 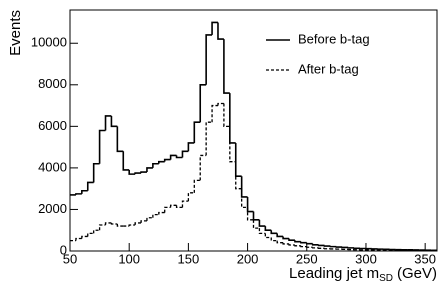 What do you see at coordinates (334, 273) in the screenshot?
I see `x-label-main: Leading jet m` at bounding box center [334, 273].